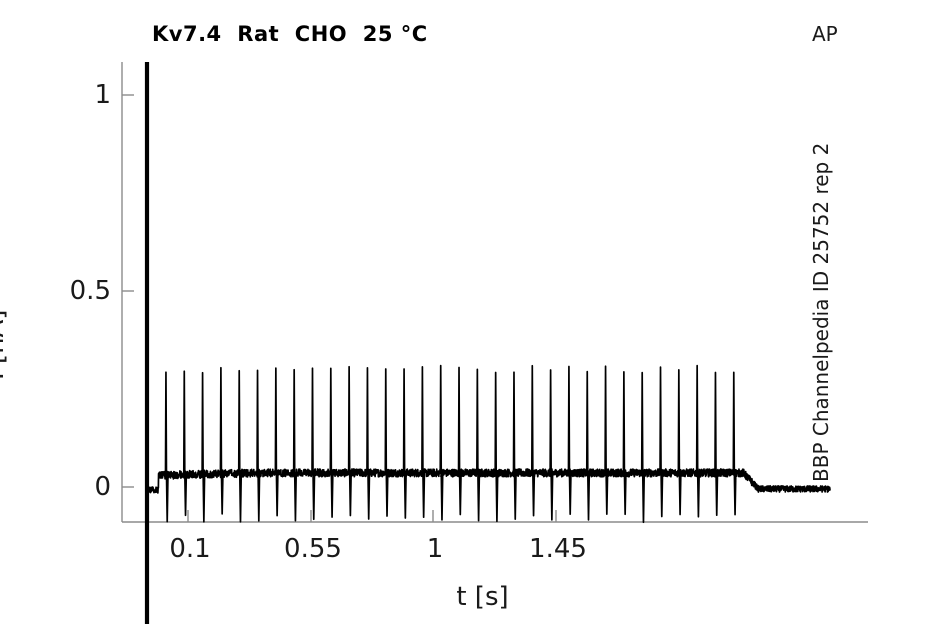  I want to click on source-annotation-text: BBP Channelpedia ID 25752 rep 2, so click(821, 312).